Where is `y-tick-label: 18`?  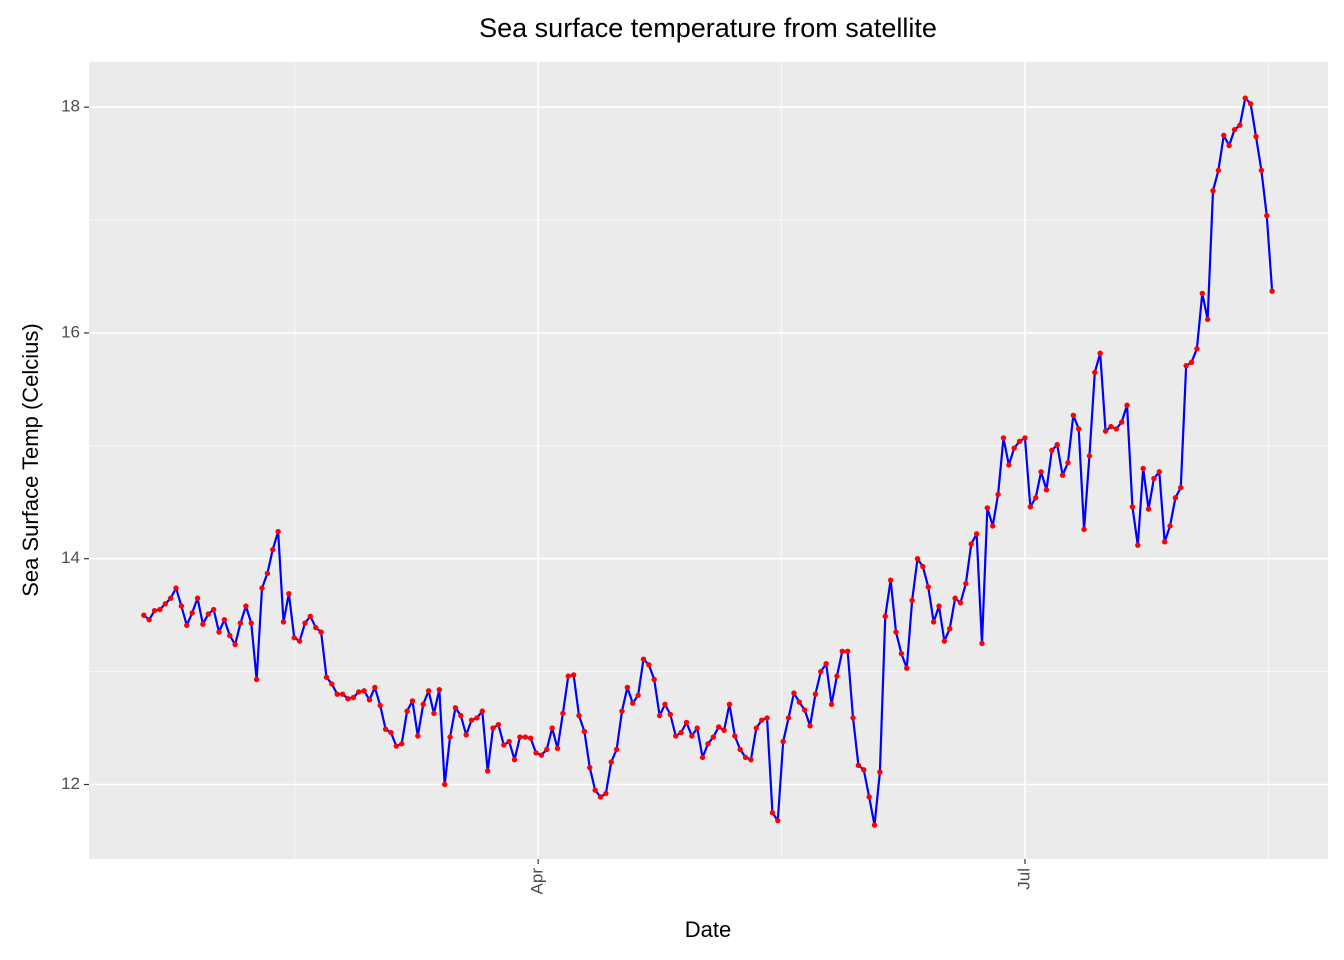 y-tick-label: 18 is located at coordinates (70, 106).